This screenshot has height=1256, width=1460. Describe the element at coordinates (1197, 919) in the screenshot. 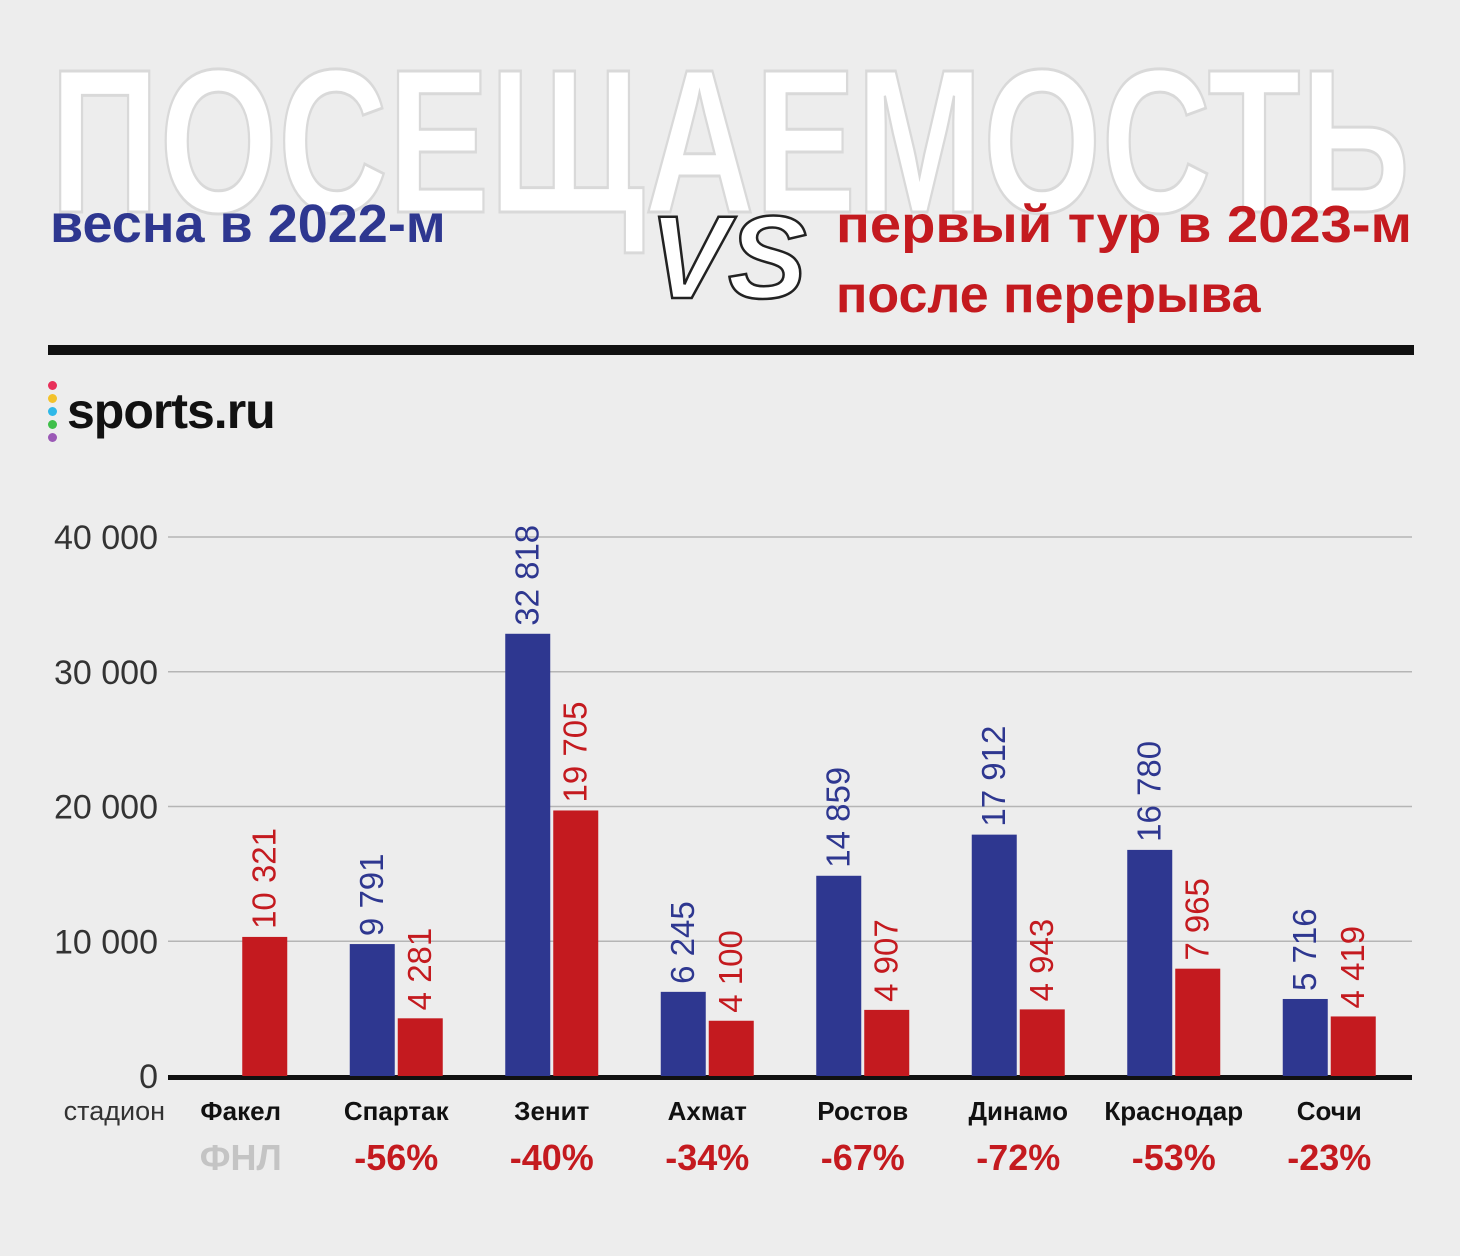

I see `data-label: 7 965` at that location.